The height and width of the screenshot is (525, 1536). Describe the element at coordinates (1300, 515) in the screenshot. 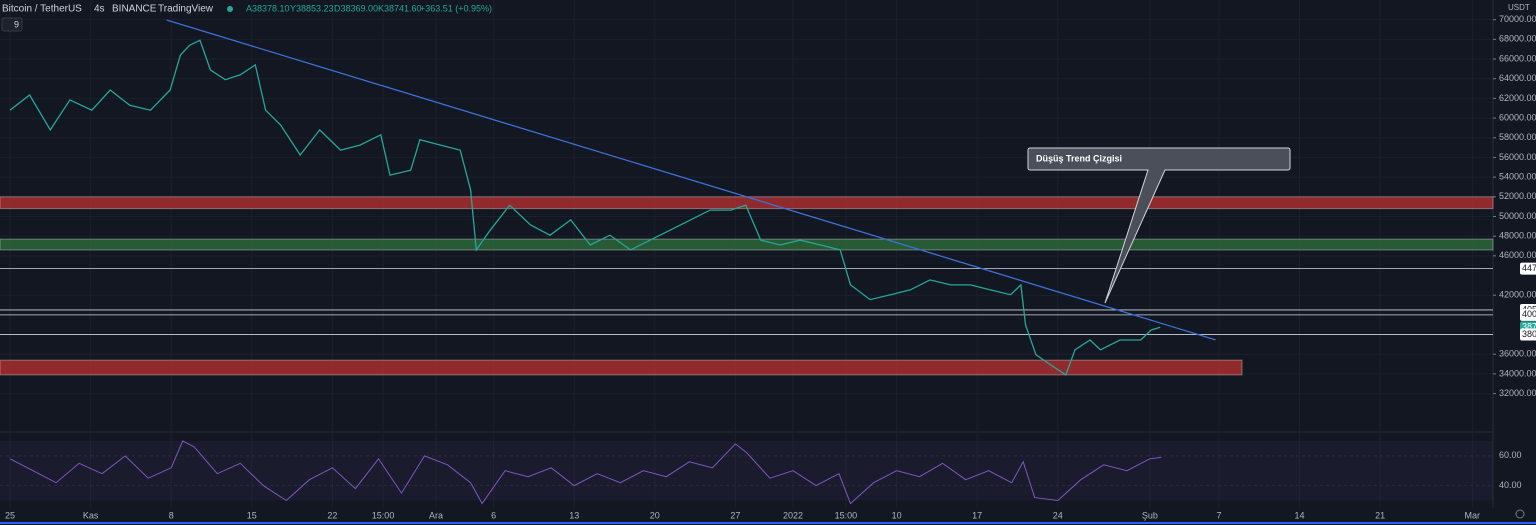

I see `x-tick-label: 14` at that location.